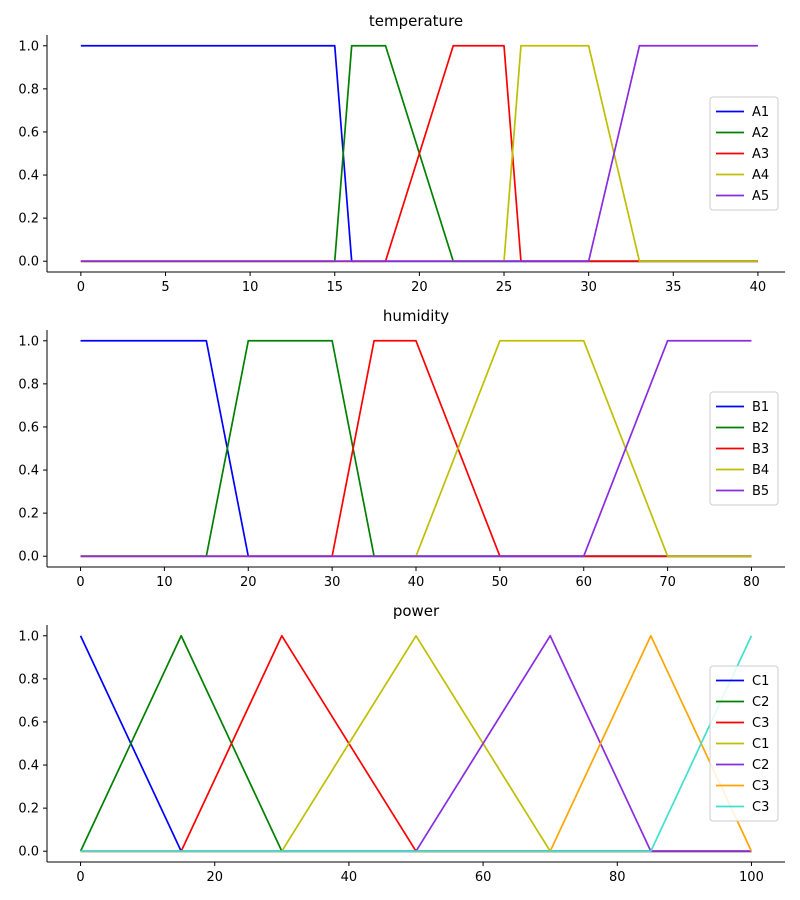 The height and width of the screenshot is (900, 800). Describe the element at coordinates (504, 287) in the screenshot. I see `x-tick-label: 25` at that location.